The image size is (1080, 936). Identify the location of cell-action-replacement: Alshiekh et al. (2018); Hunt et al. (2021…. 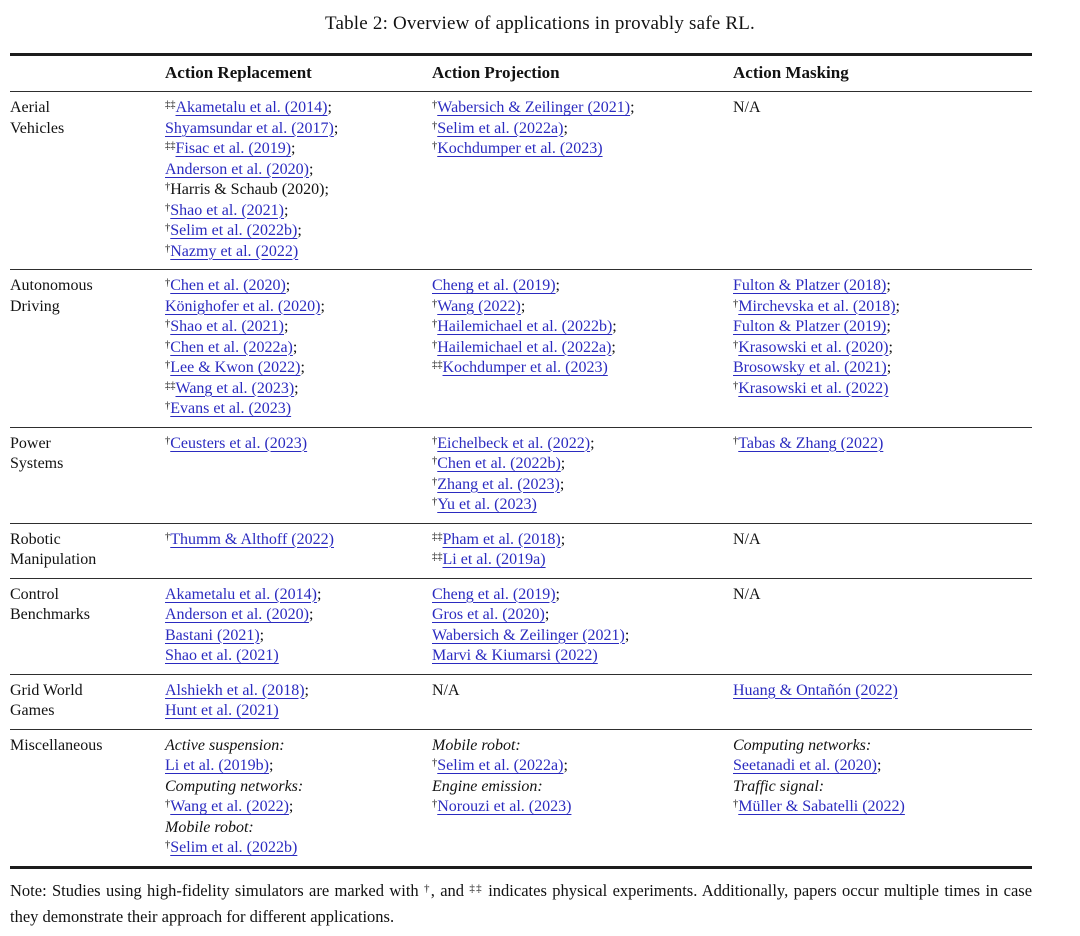
(298, 701).